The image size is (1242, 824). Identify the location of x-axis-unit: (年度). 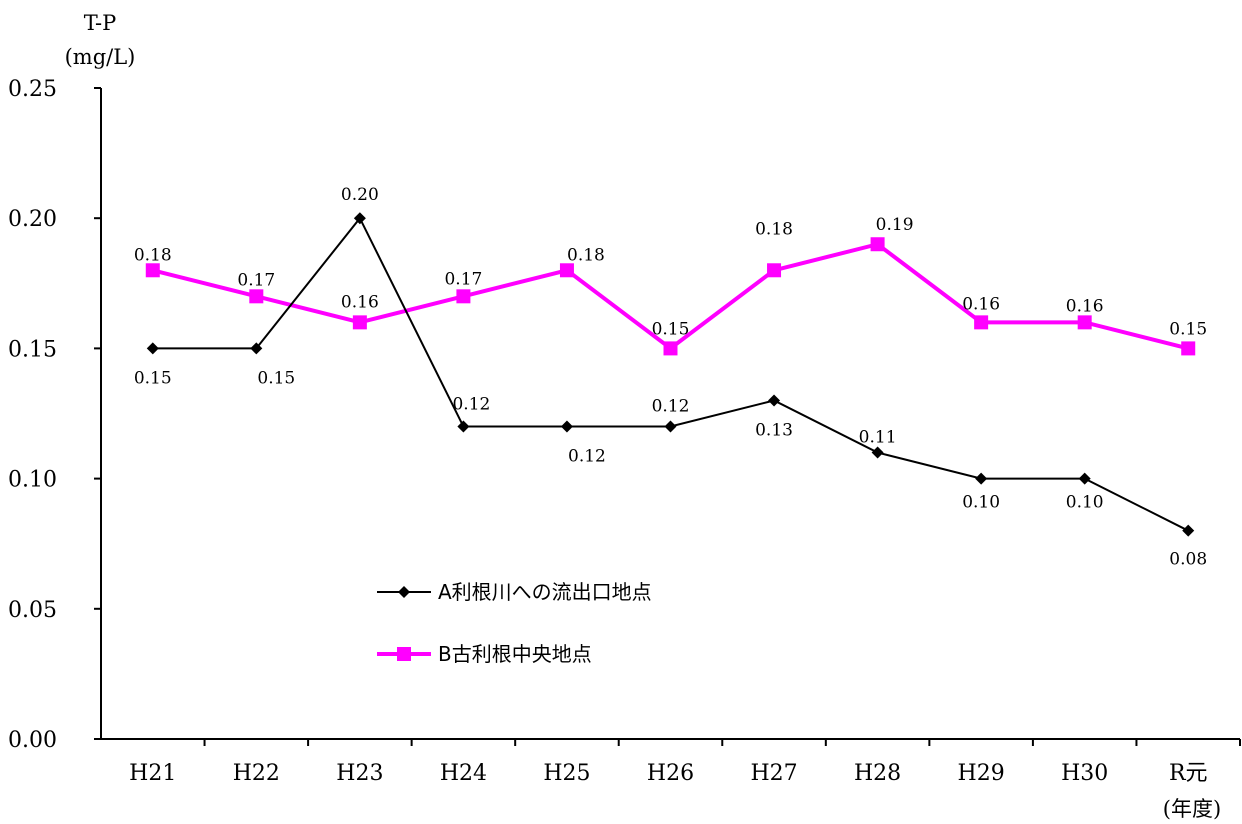
(1192, 809).